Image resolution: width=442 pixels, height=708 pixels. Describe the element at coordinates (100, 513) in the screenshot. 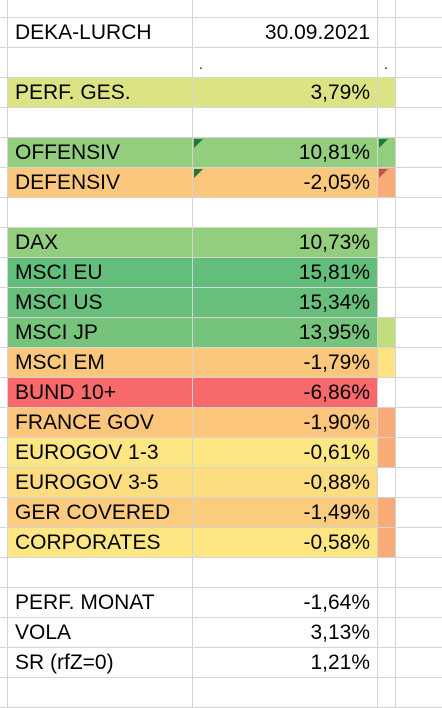

I see `label-cell: GER COVERED` at that location.